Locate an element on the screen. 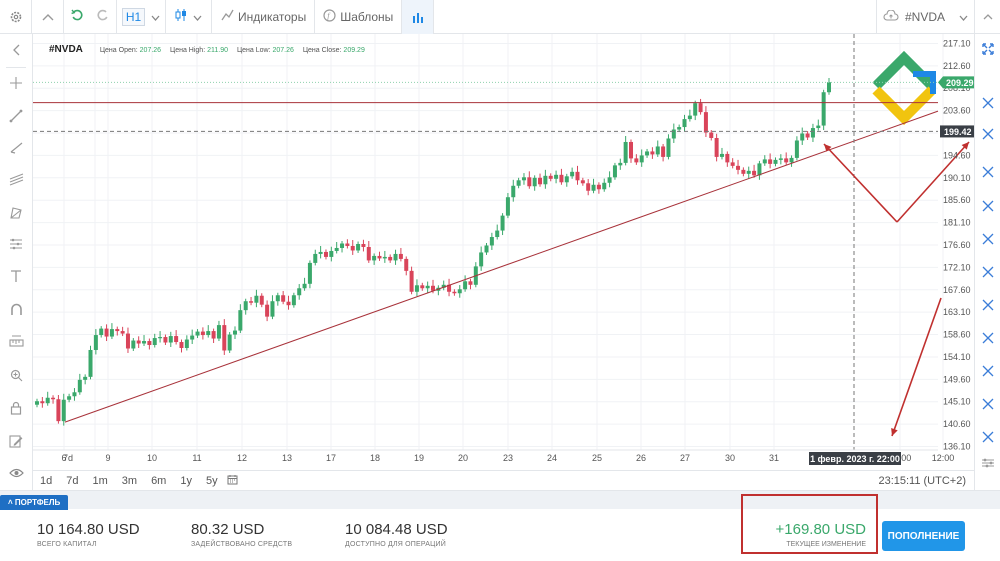 This screenshot has width=1000, height=561. crosshair-time-tag is located at coordinates (855, 458).